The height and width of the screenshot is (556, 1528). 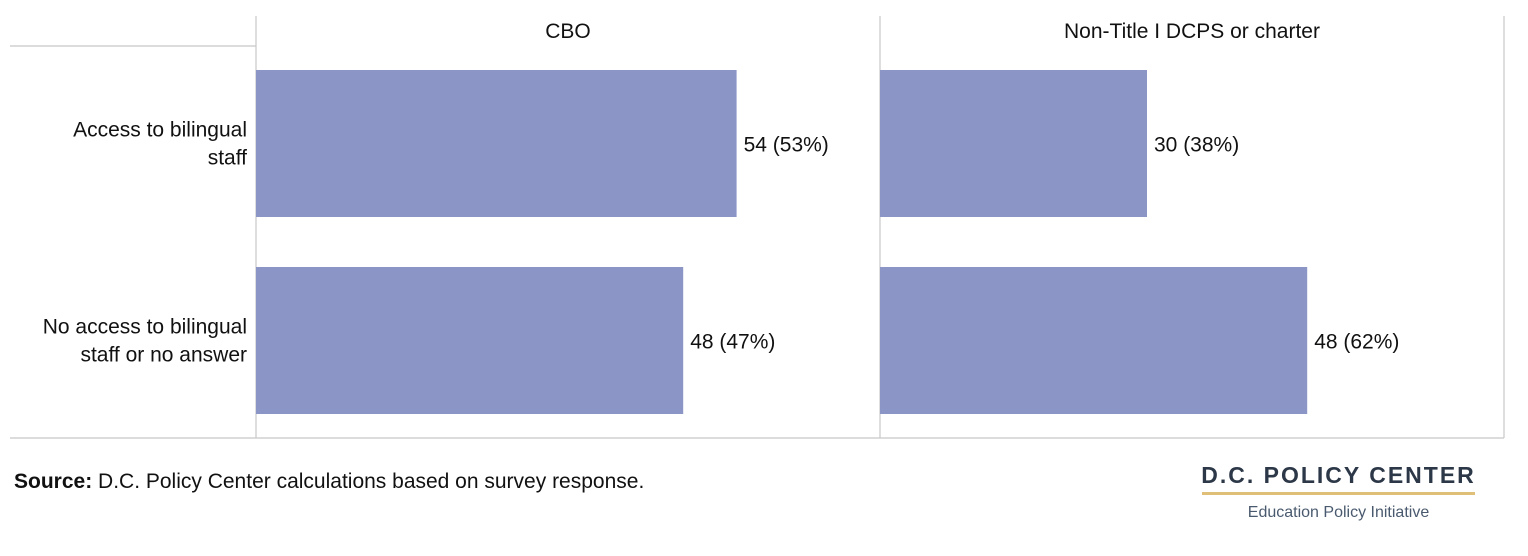 What do you see at coordinates (732, 342) in the screenshot?
I see `bar-label-cbo-1: 48 (47%)` at bounding box center [732, 342].